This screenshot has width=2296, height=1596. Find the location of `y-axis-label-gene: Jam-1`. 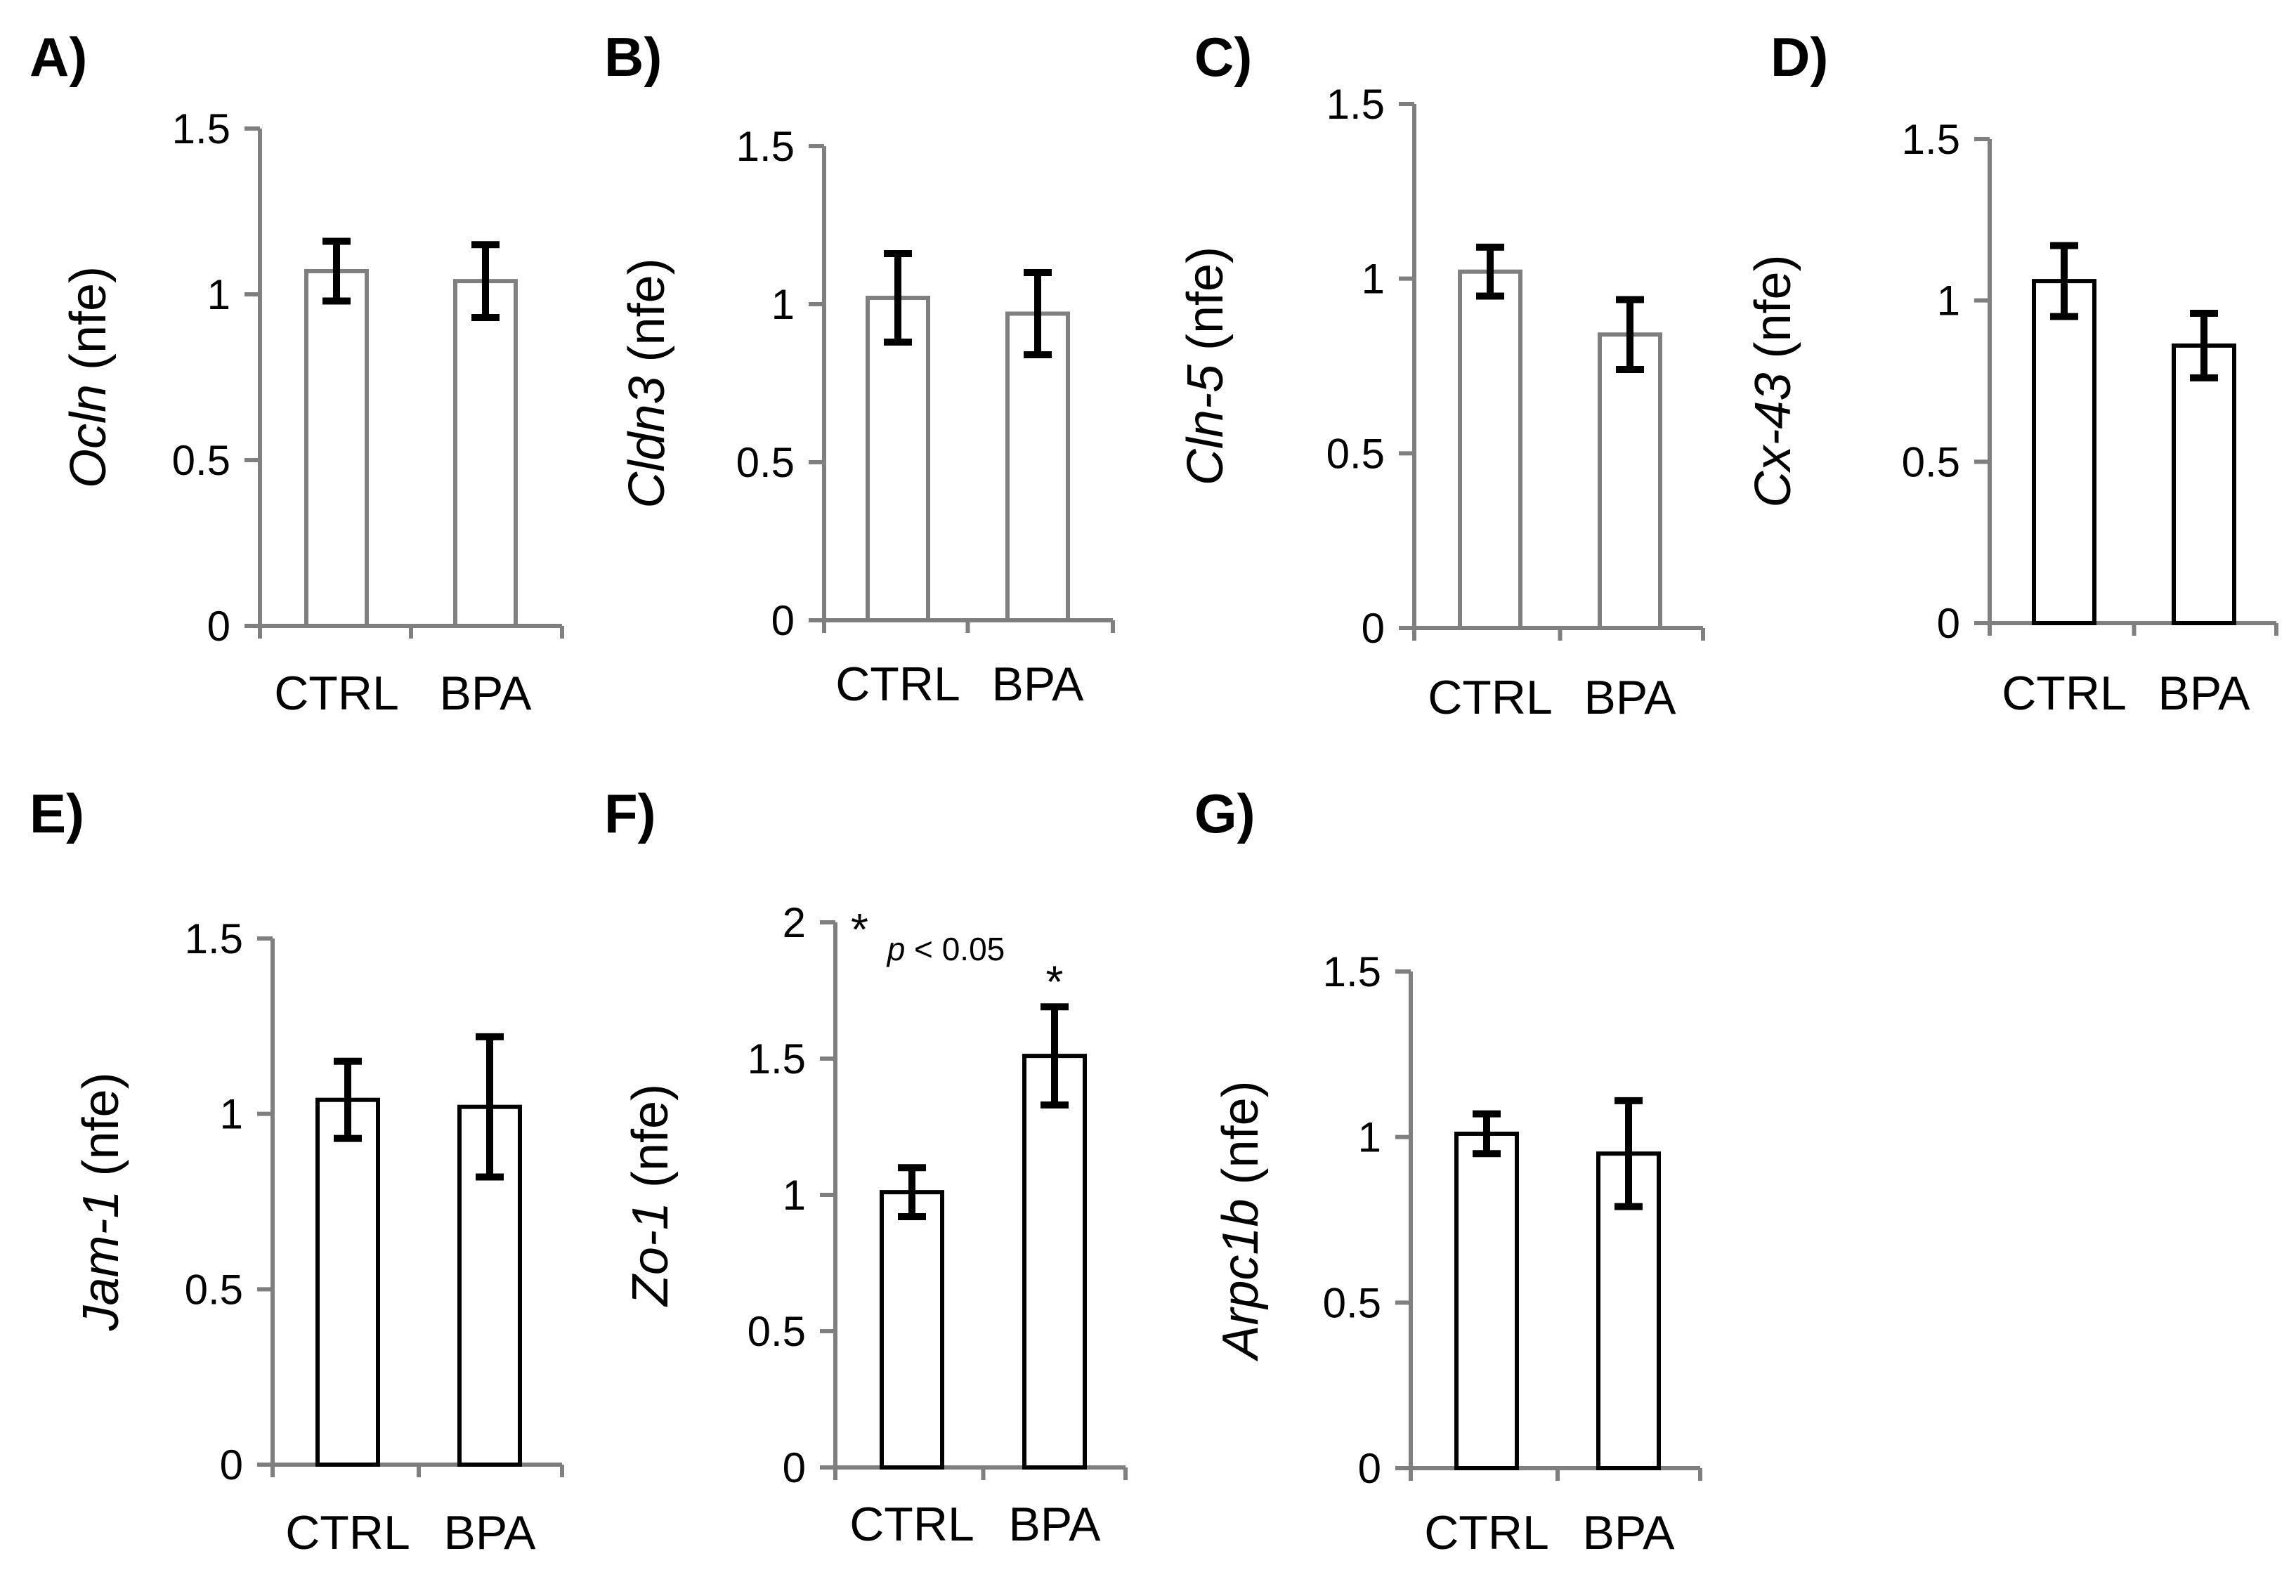

y-axis-label-gene: Jam-1 is located at coordinates (101, 1261).